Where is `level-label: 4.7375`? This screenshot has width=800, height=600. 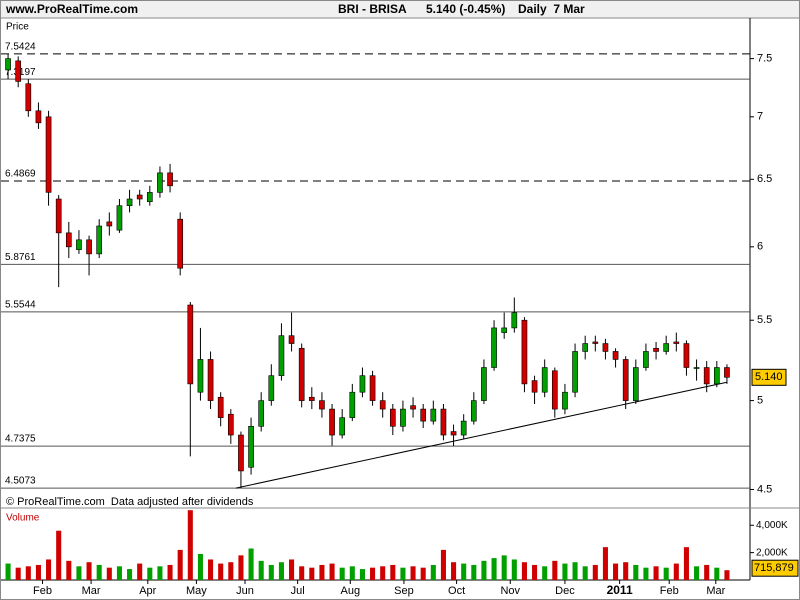
level-label: 4.7375 is located at coordinates (20, 439).